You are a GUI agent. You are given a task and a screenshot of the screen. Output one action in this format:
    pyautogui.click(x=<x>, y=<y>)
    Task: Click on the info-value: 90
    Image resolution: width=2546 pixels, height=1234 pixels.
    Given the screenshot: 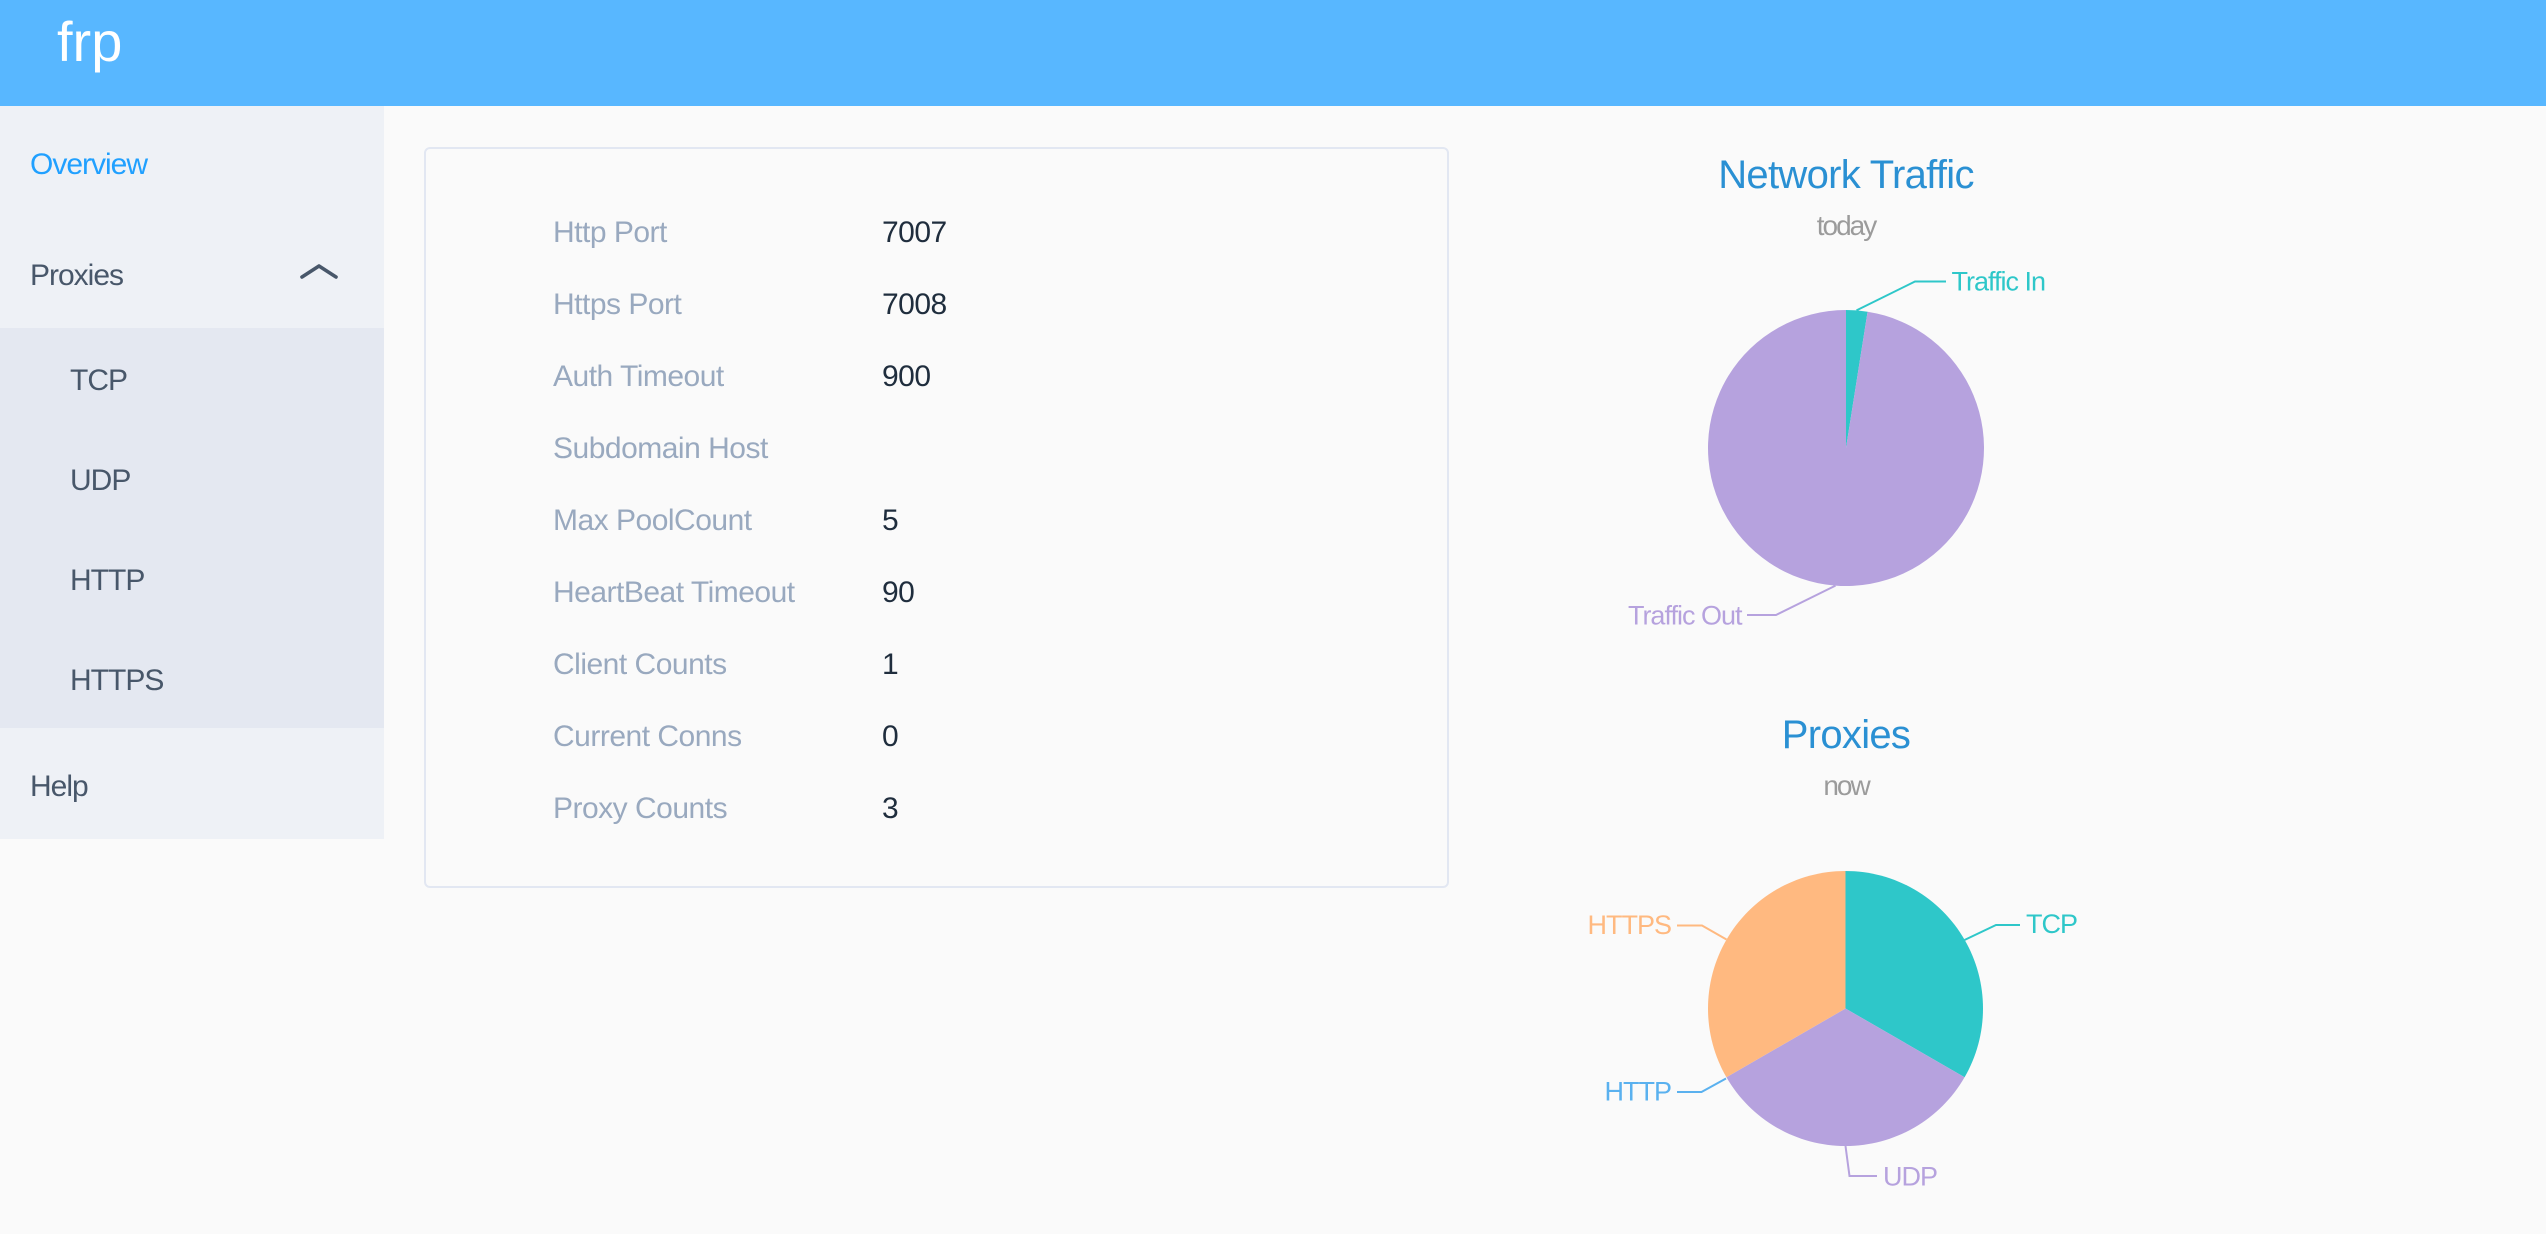 What is the action you would take?
    pyautogui.click(x=898, y=592)
    